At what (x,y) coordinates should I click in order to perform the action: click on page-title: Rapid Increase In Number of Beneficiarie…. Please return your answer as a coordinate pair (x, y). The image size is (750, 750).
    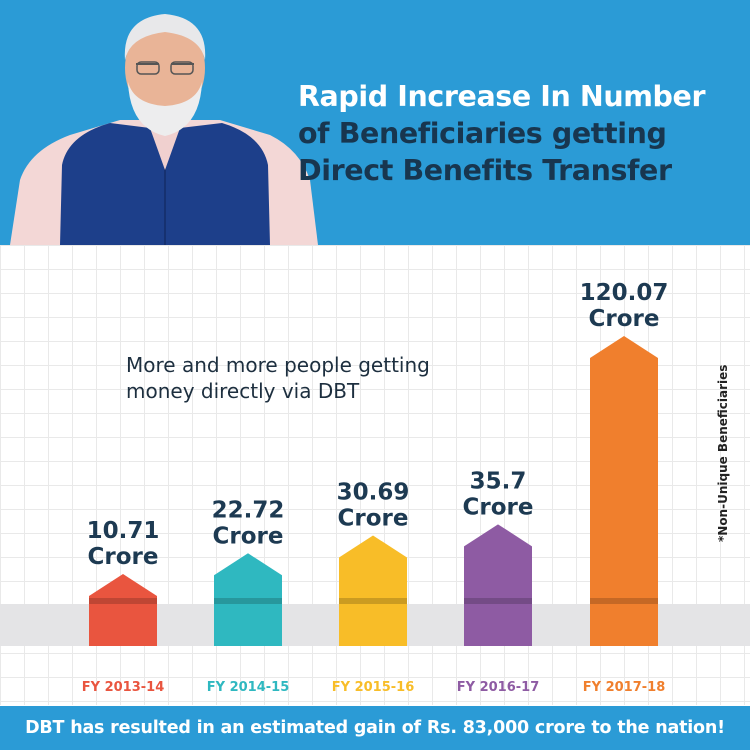
    Looking at the image, I should click on (518, 133).